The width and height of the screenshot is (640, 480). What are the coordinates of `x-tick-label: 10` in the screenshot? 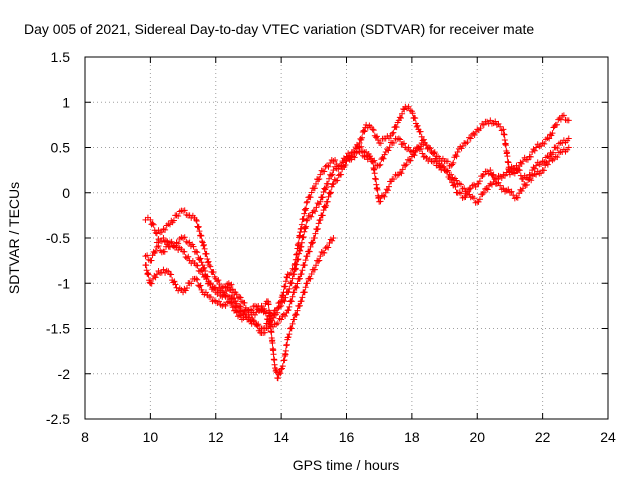 It's located at (151, 437).